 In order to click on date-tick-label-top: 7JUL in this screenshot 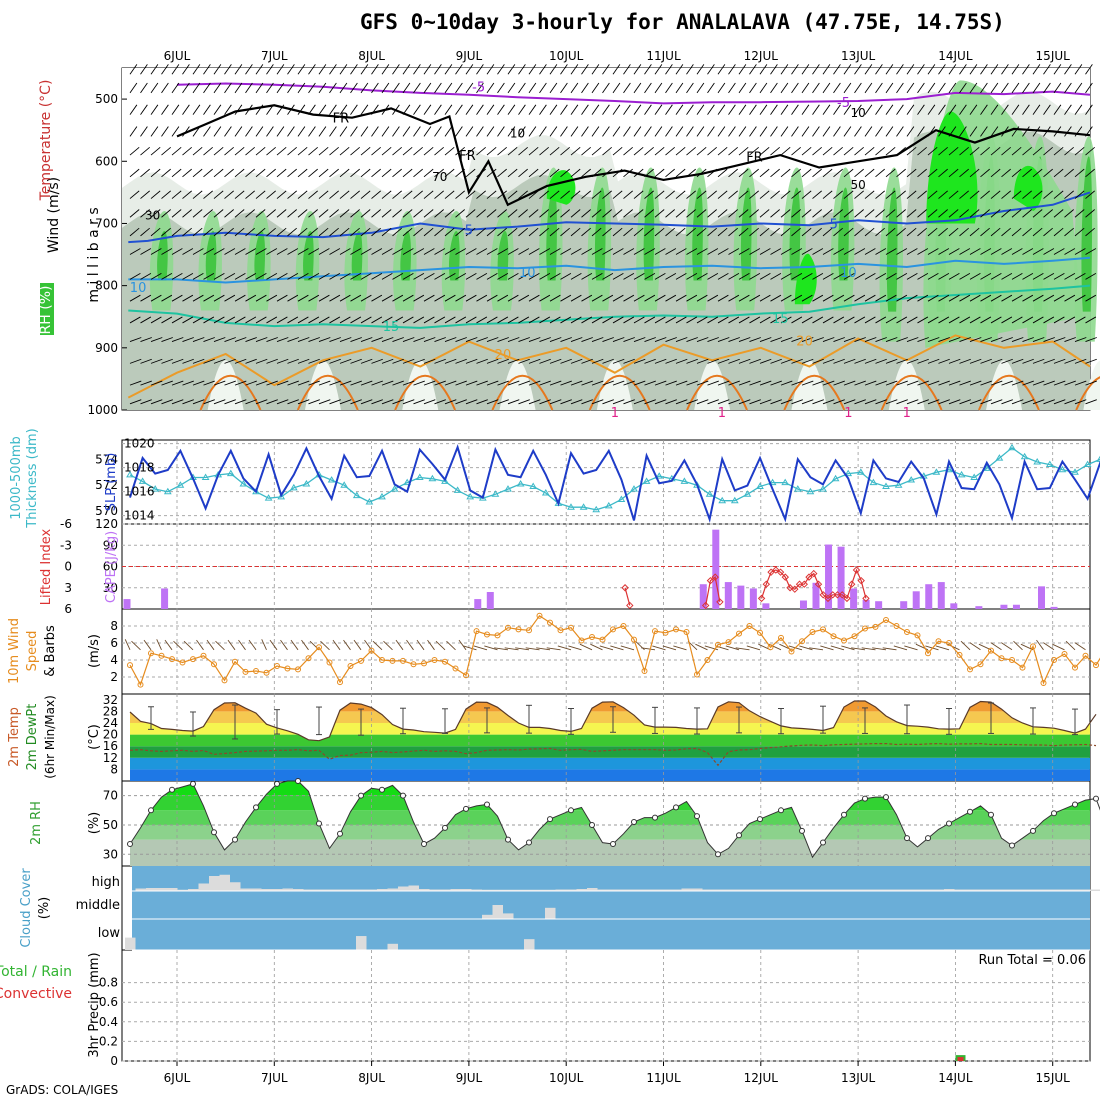, I will do `click(274, 56)`.